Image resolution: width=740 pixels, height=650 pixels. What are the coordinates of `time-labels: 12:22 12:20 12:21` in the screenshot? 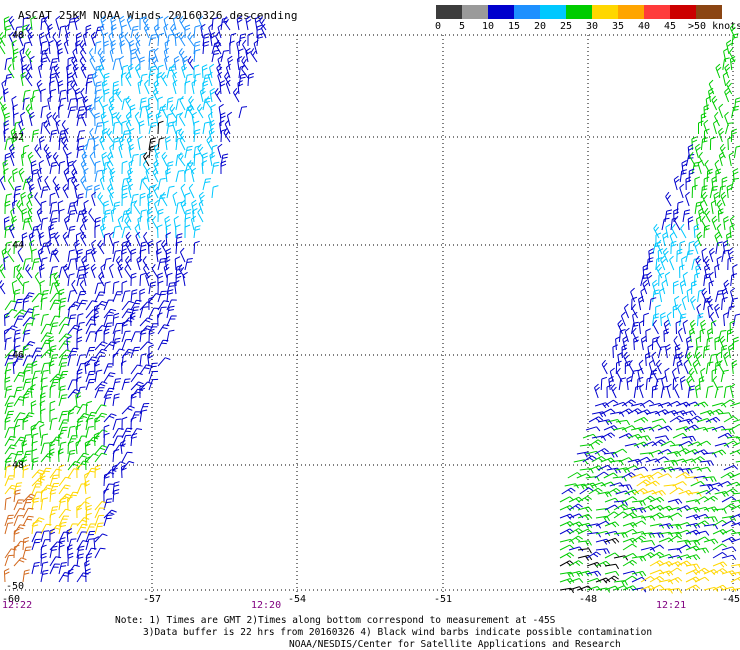 It's located at (344, 605).